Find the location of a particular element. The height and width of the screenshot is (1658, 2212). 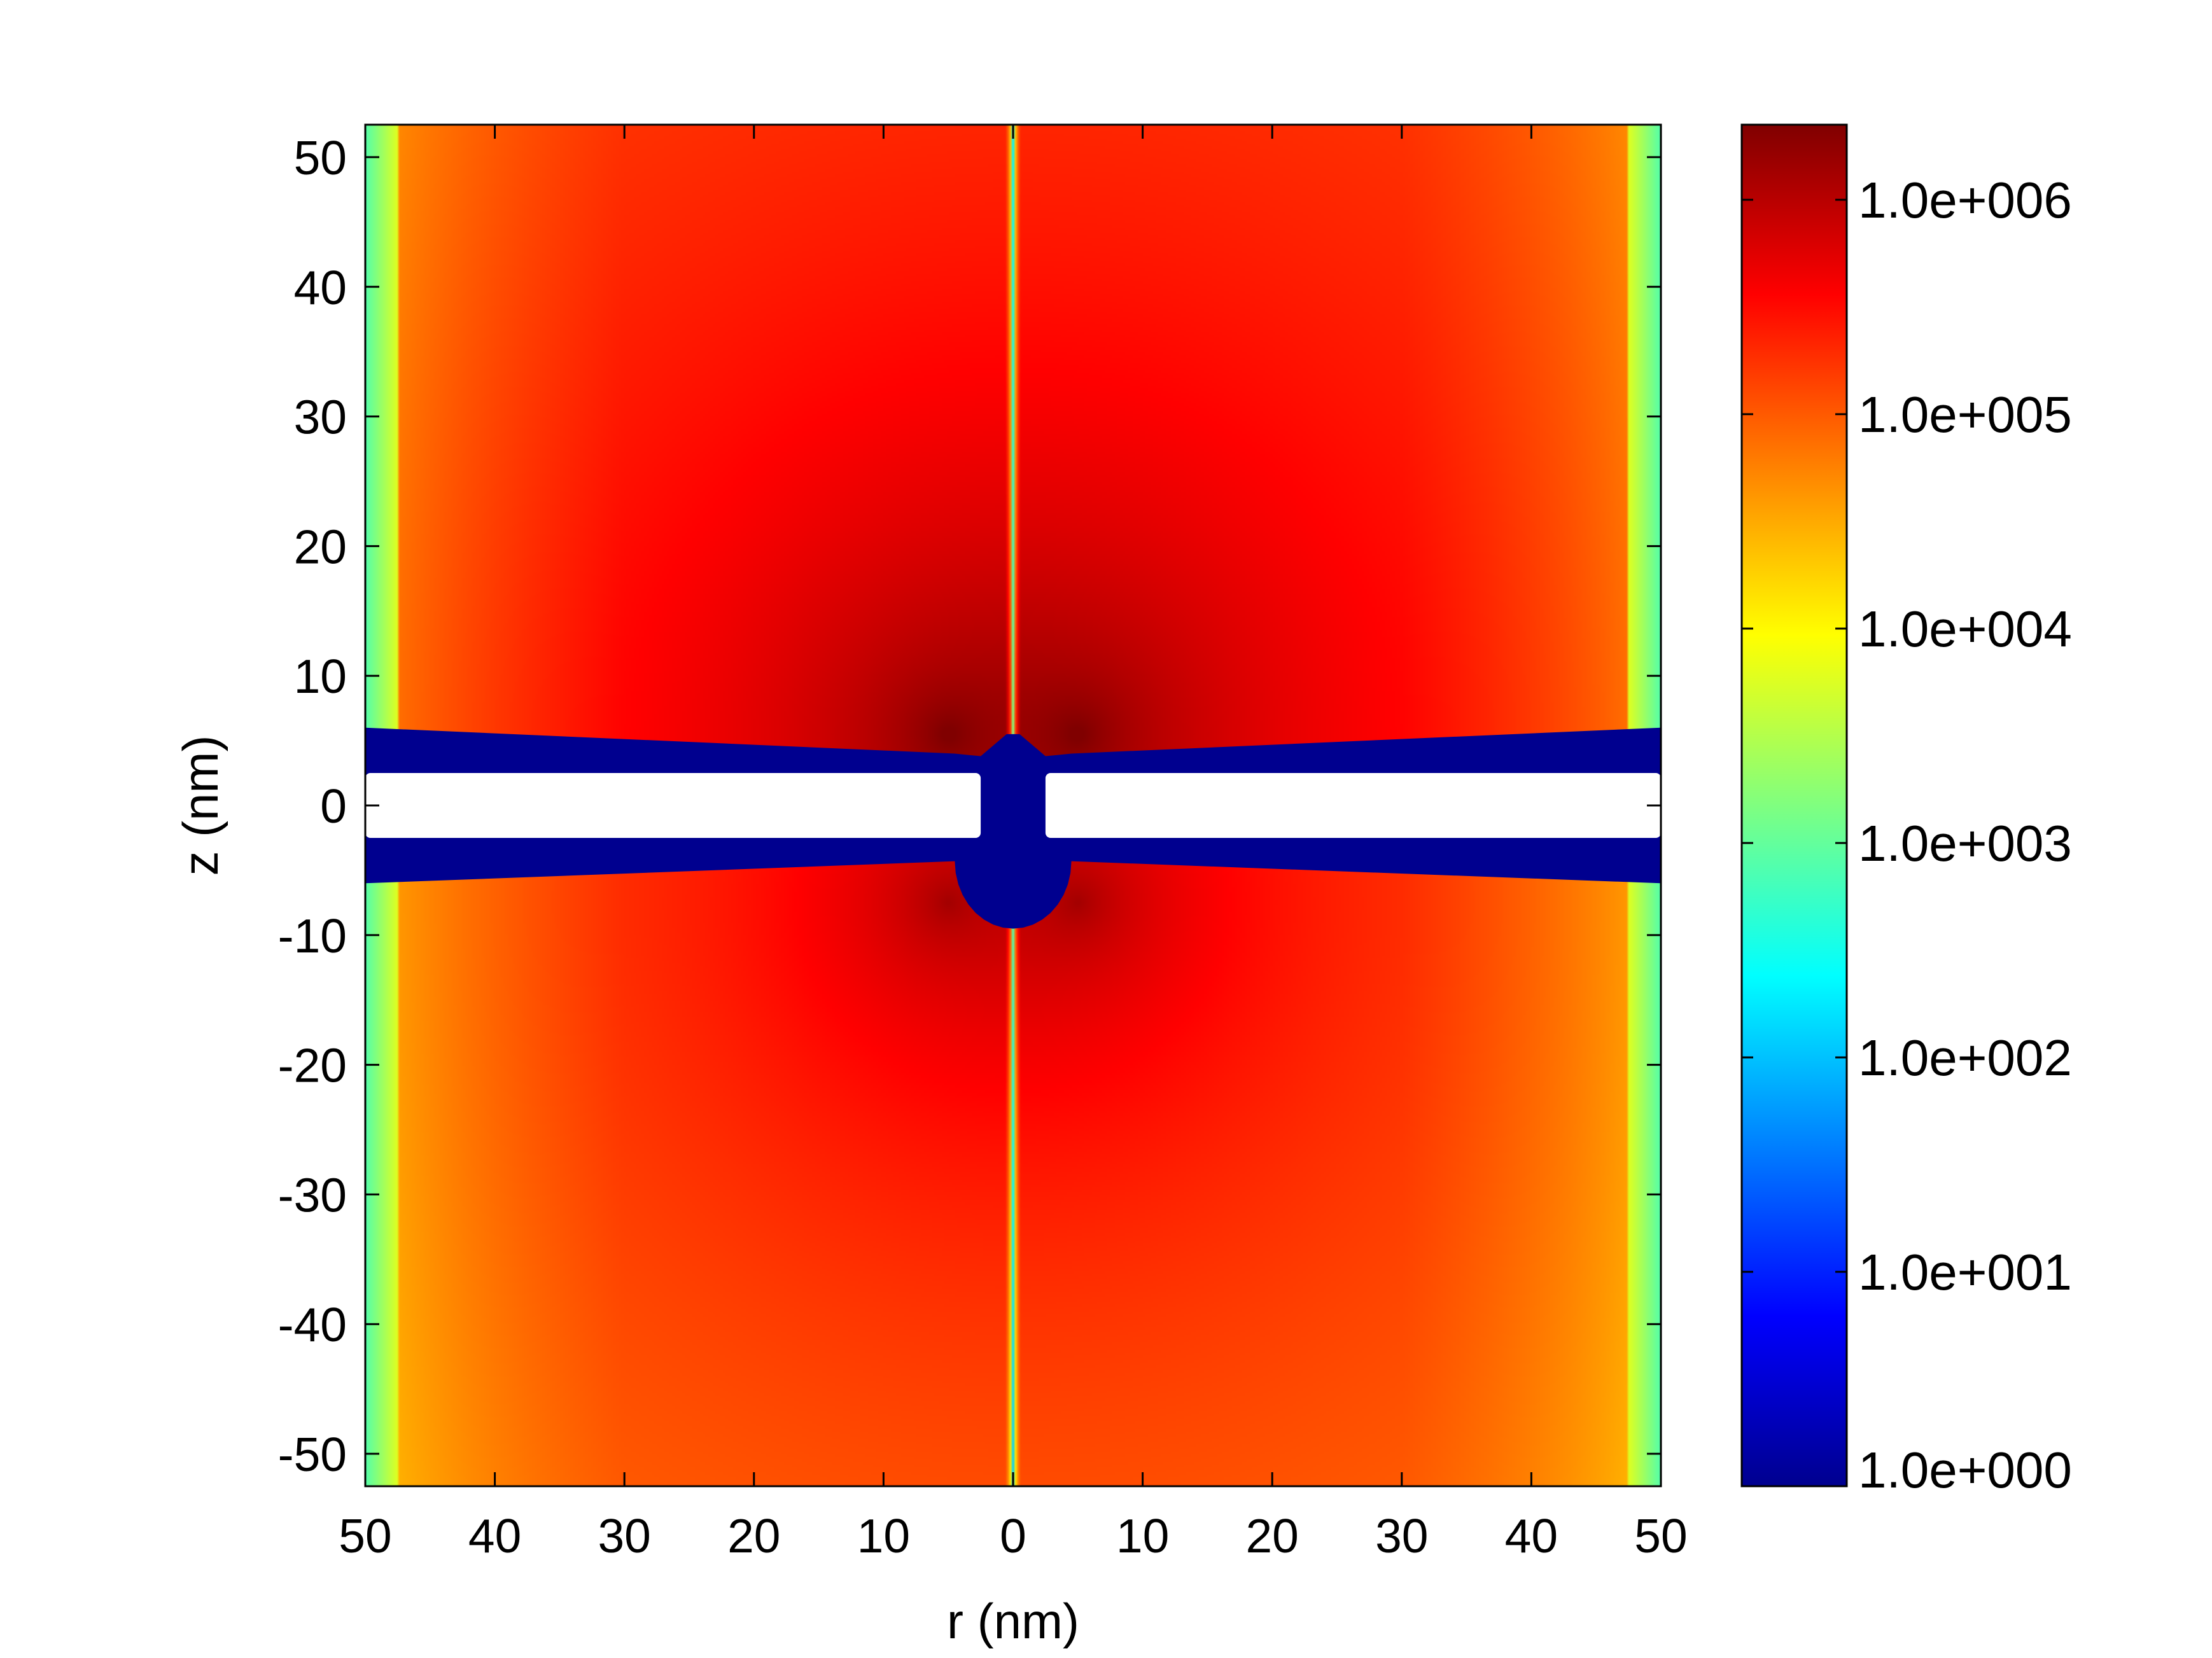

colorbar-tick-label: 1.0e+000 is located at coordinates (1965, 1470).